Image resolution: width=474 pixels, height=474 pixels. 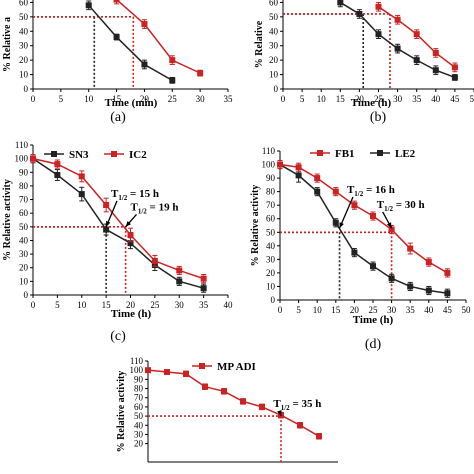 I want to click on legend-label: FB1, so click(x=345, y=154).